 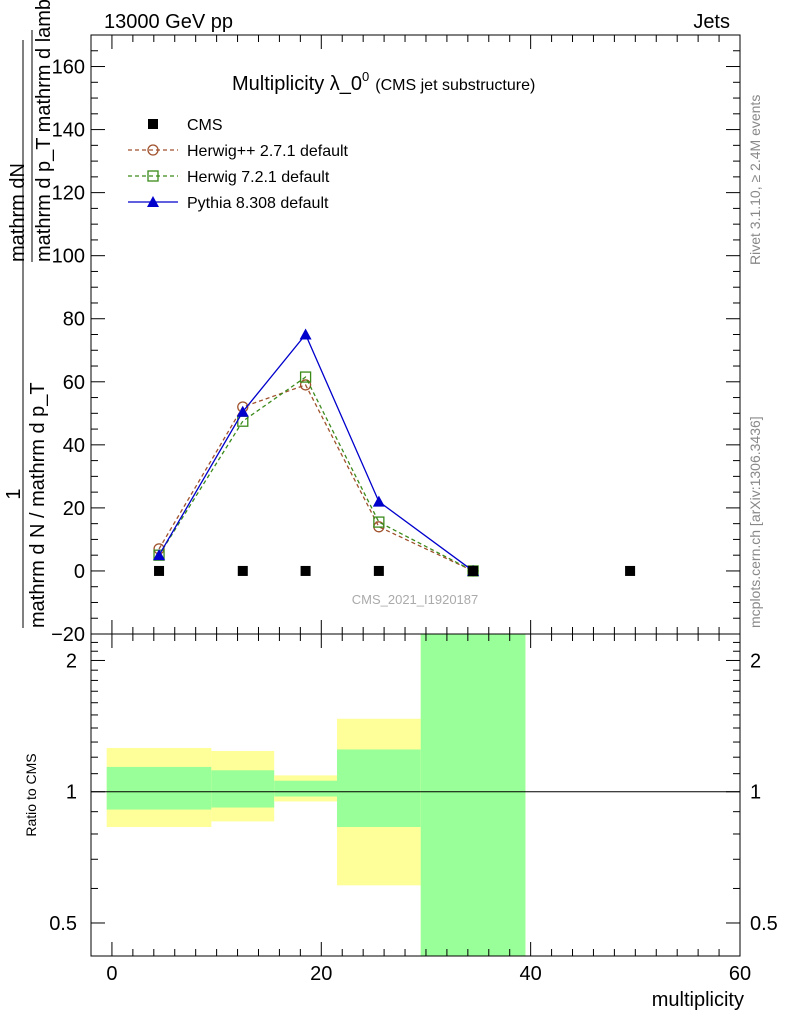 What do you see at coordinates (71, 793) in the screenshot?
I see `ratio-ytick-label: 1` at bounding box center [71, 793].